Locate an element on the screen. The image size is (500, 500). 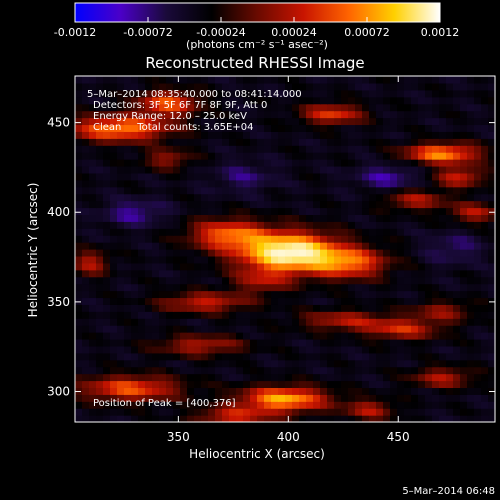
y-tick-label: 350 is located at coordinates (58, 302).